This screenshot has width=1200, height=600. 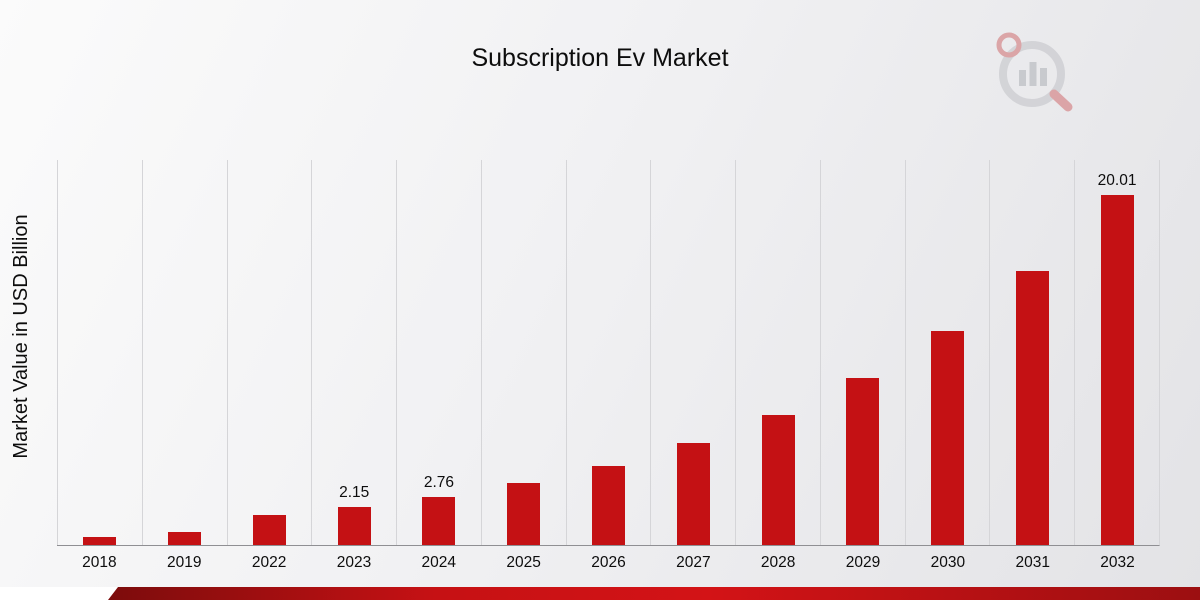 What do you see at coordinates (354, 514) in the screenshot?
I see `bar-2023: 2.15` at bounding box center [354, 514].